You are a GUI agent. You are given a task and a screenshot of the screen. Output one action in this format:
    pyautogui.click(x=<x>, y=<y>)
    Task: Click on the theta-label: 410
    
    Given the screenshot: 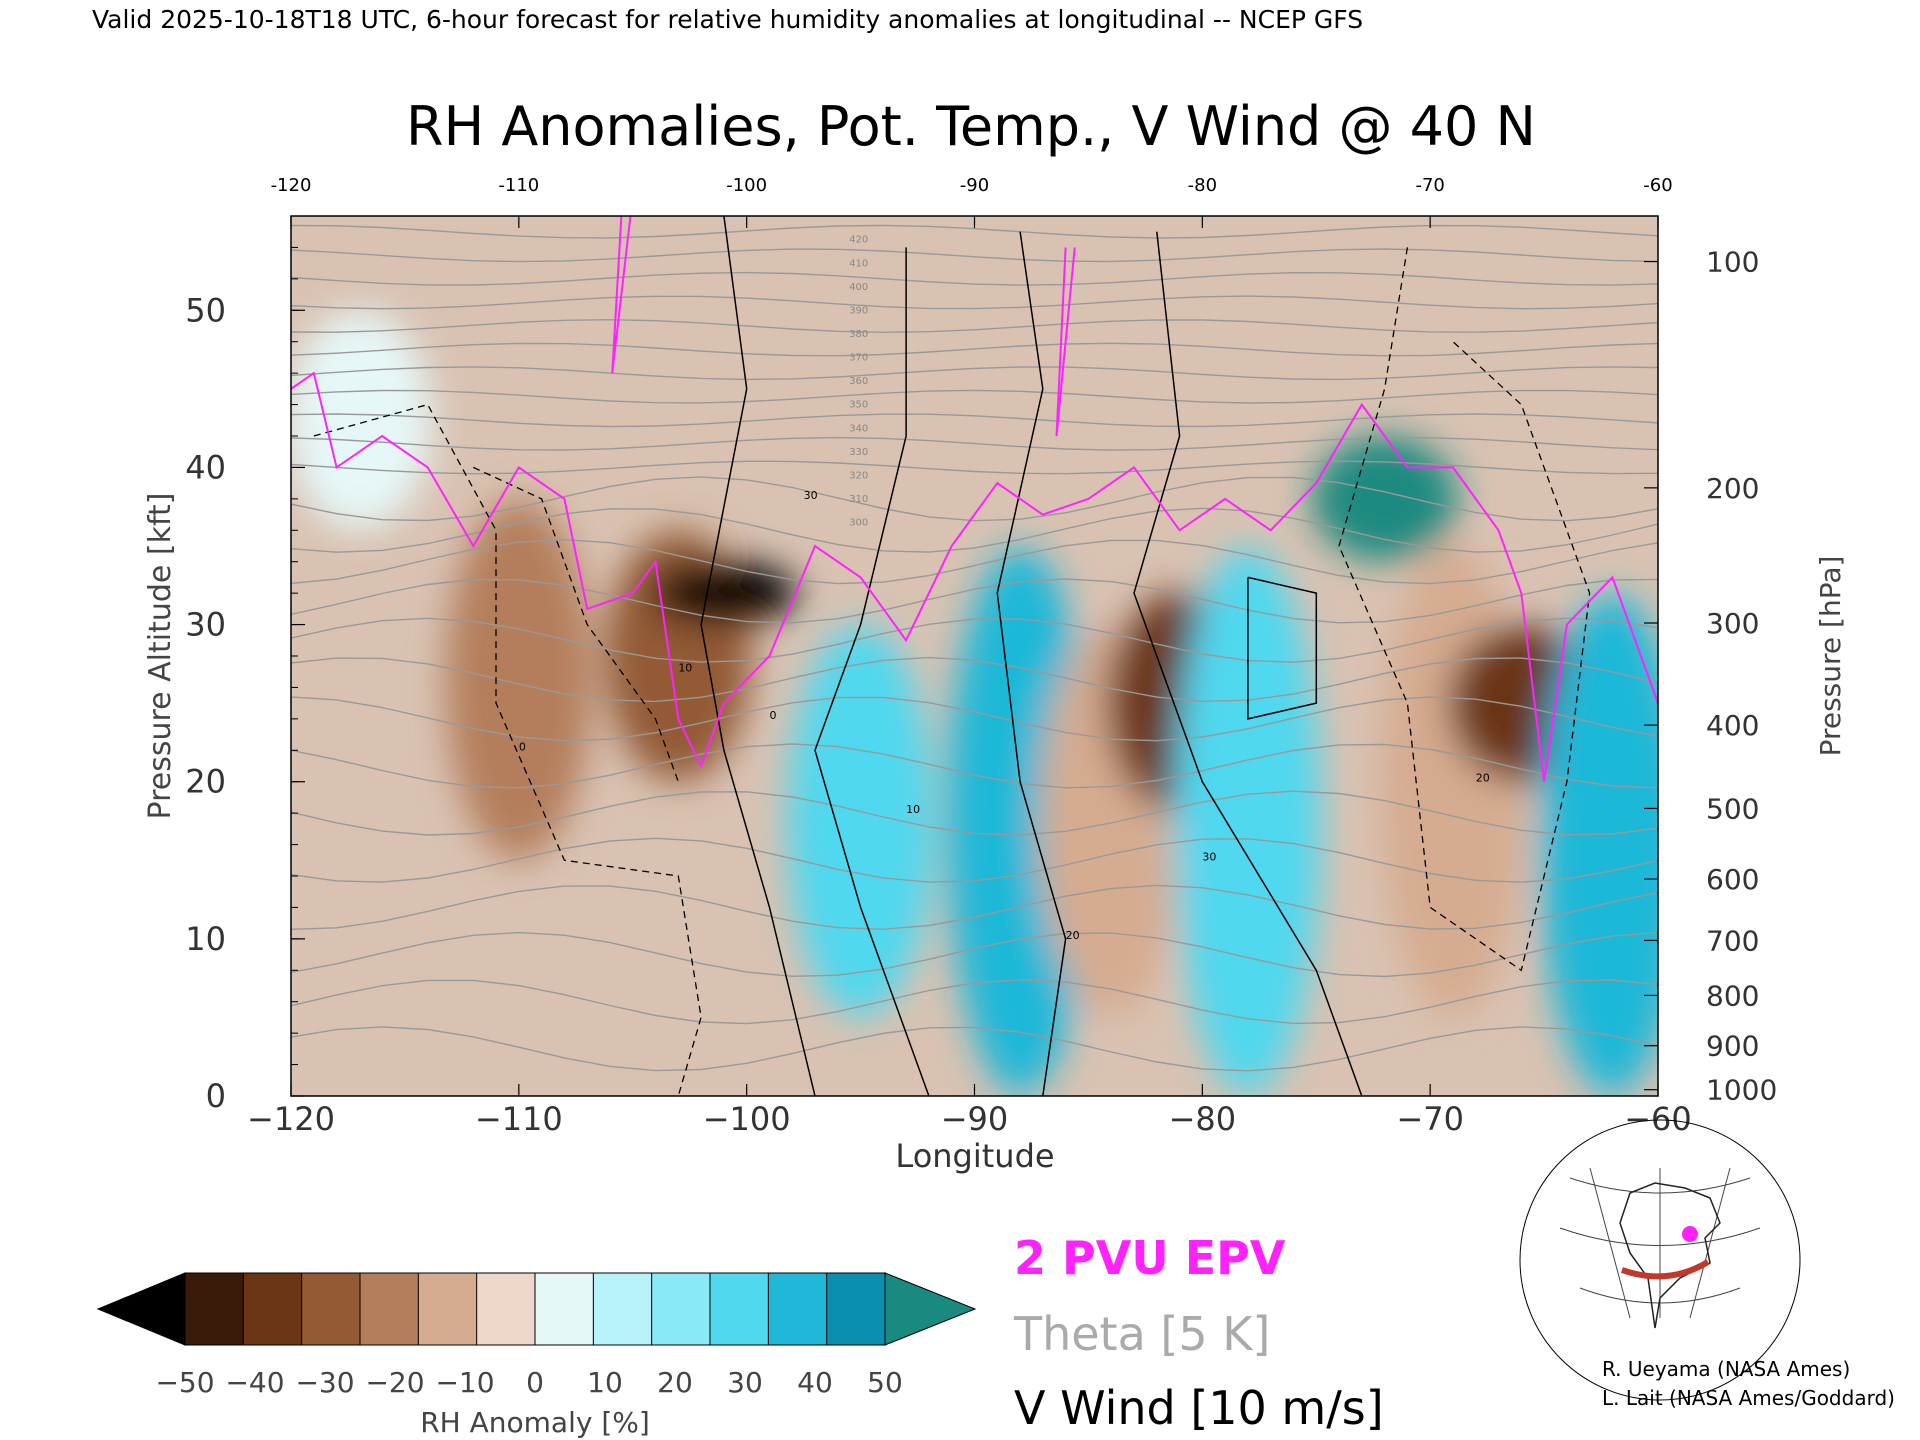 What is the action you would take?
    pyautogui.click(x=858, y=263)
    